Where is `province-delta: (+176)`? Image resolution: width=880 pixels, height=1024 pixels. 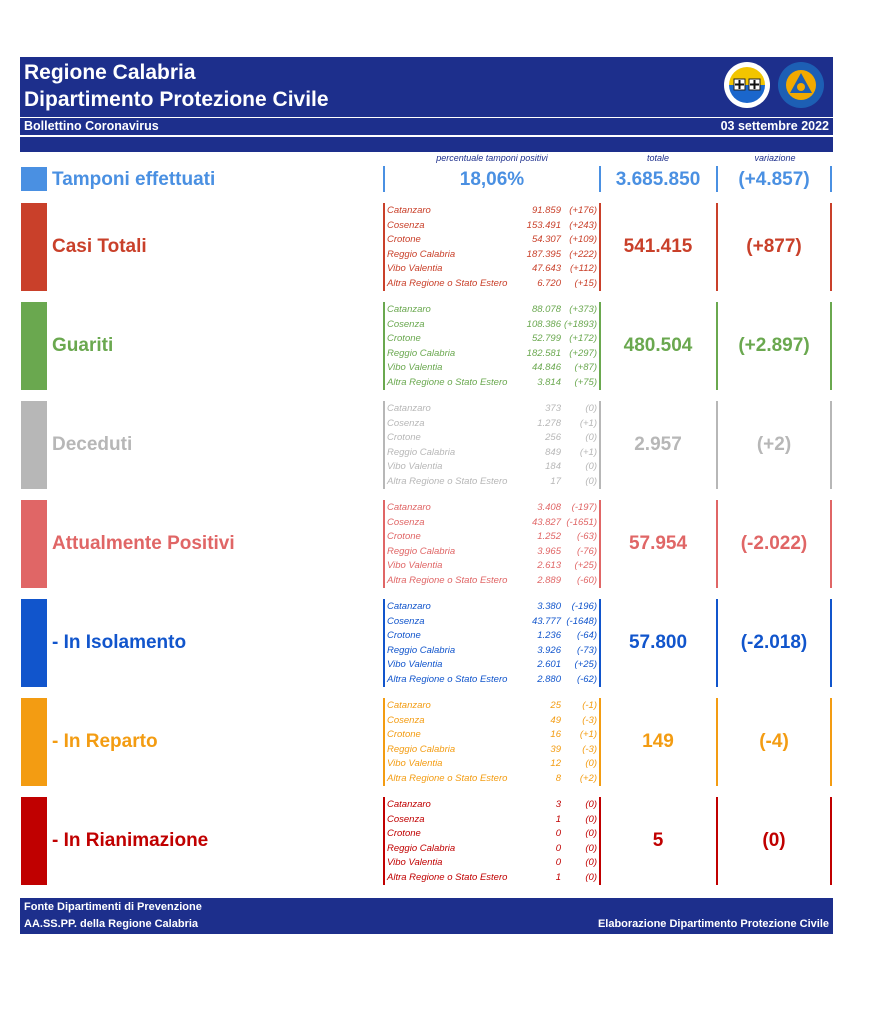 province-delta: (+176) is located at coordinates (583, 210).